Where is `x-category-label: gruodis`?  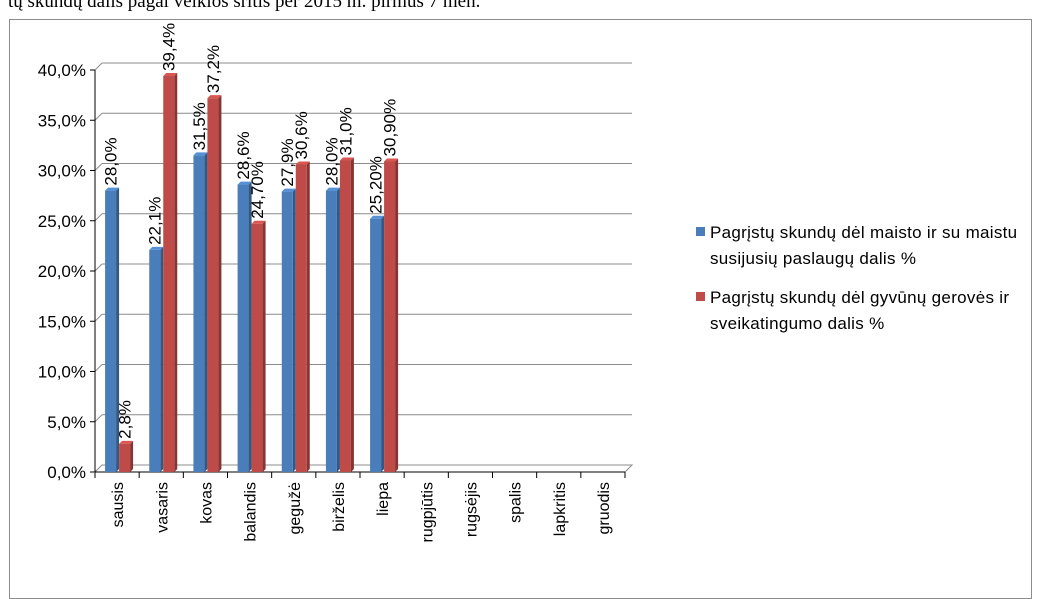
x-category-label: gruodis is located at coordinates (604, 508).